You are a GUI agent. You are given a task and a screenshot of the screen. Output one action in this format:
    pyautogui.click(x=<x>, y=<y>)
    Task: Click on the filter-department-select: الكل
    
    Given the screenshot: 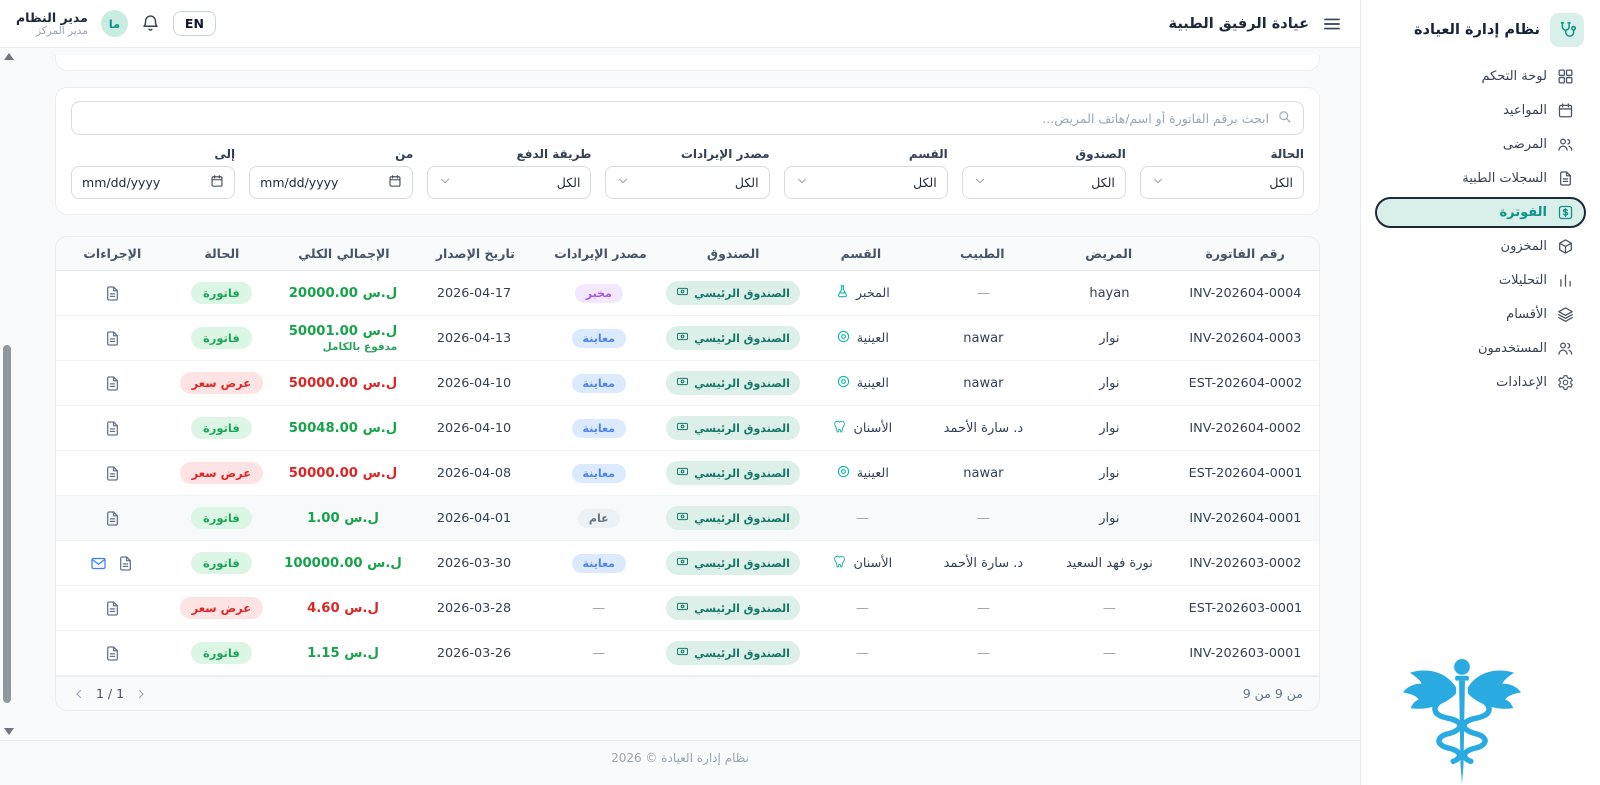 What is the action you would take?
    pyautogui.click(x=865, y=182)
    